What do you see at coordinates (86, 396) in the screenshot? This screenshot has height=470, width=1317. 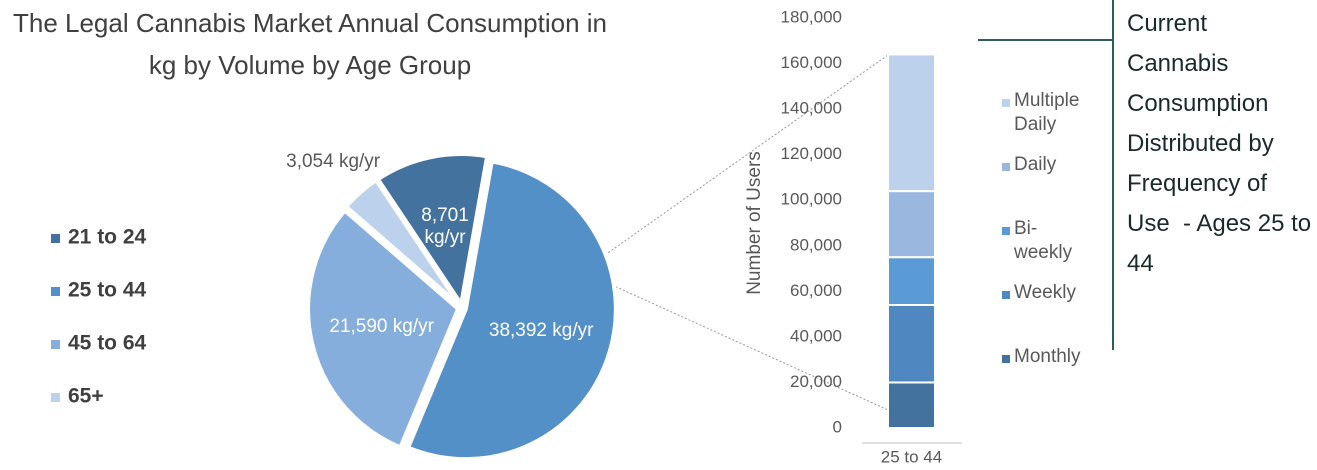 I see `legend-label: 65+` at bounding box center [86, 396].